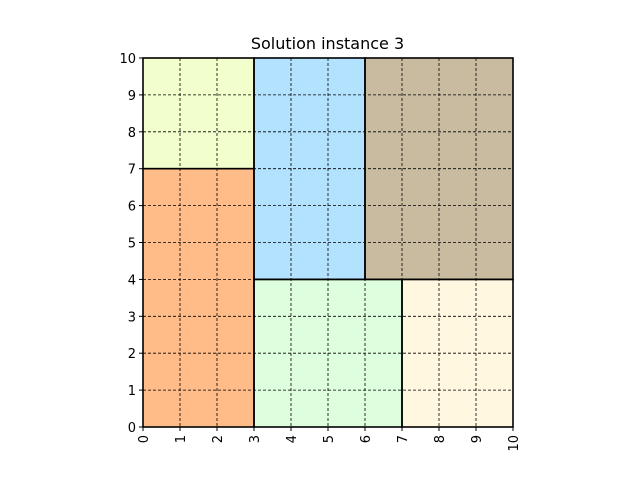 This screenshot has width=640, height=480. Describe the element at coordinates (127, 59) in the screenshot. I see `y-tick-label: 10` at that location.